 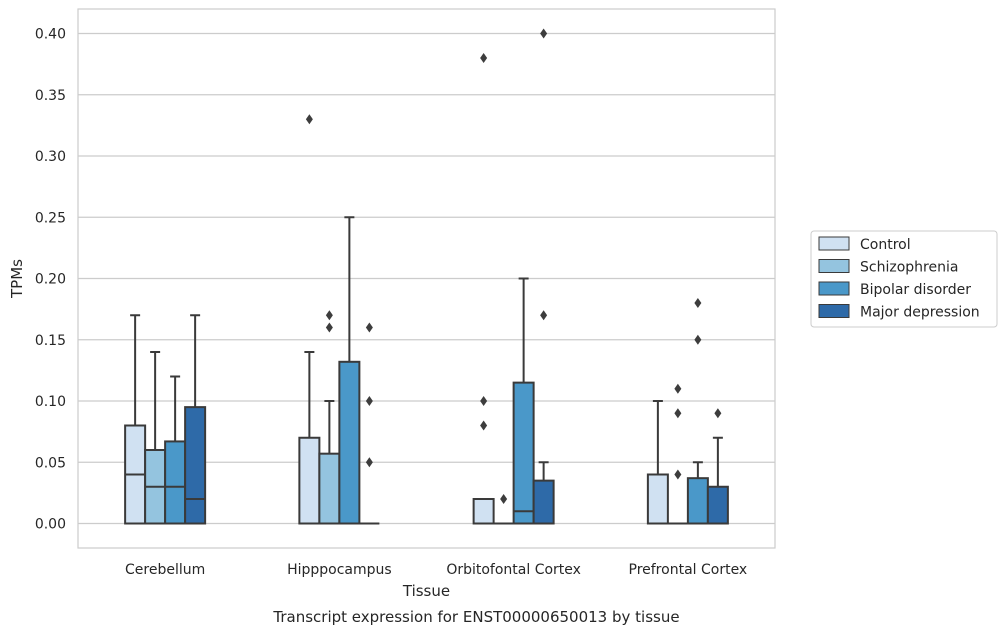 I want to click on legend-item: Control, so click(x=864, y=244).